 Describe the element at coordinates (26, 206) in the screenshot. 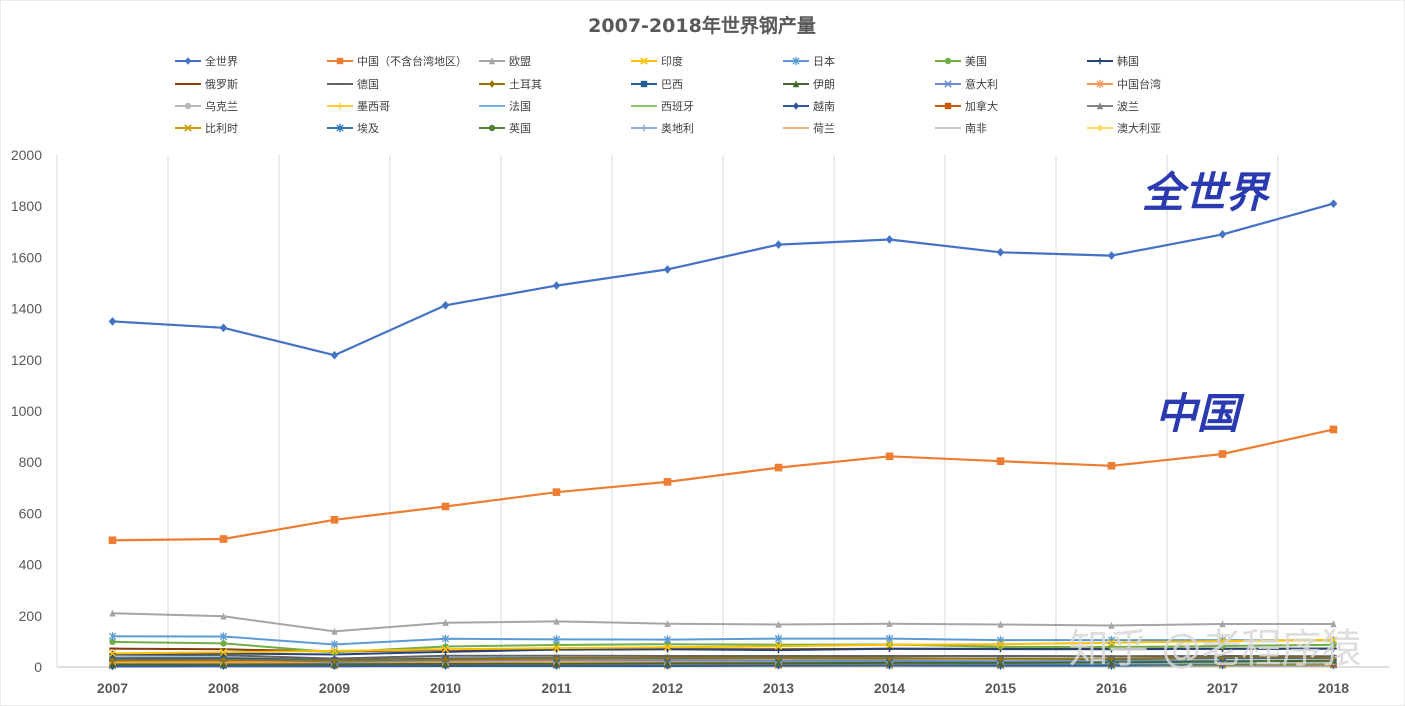

I see `y-tick-label: 1800` at that location.